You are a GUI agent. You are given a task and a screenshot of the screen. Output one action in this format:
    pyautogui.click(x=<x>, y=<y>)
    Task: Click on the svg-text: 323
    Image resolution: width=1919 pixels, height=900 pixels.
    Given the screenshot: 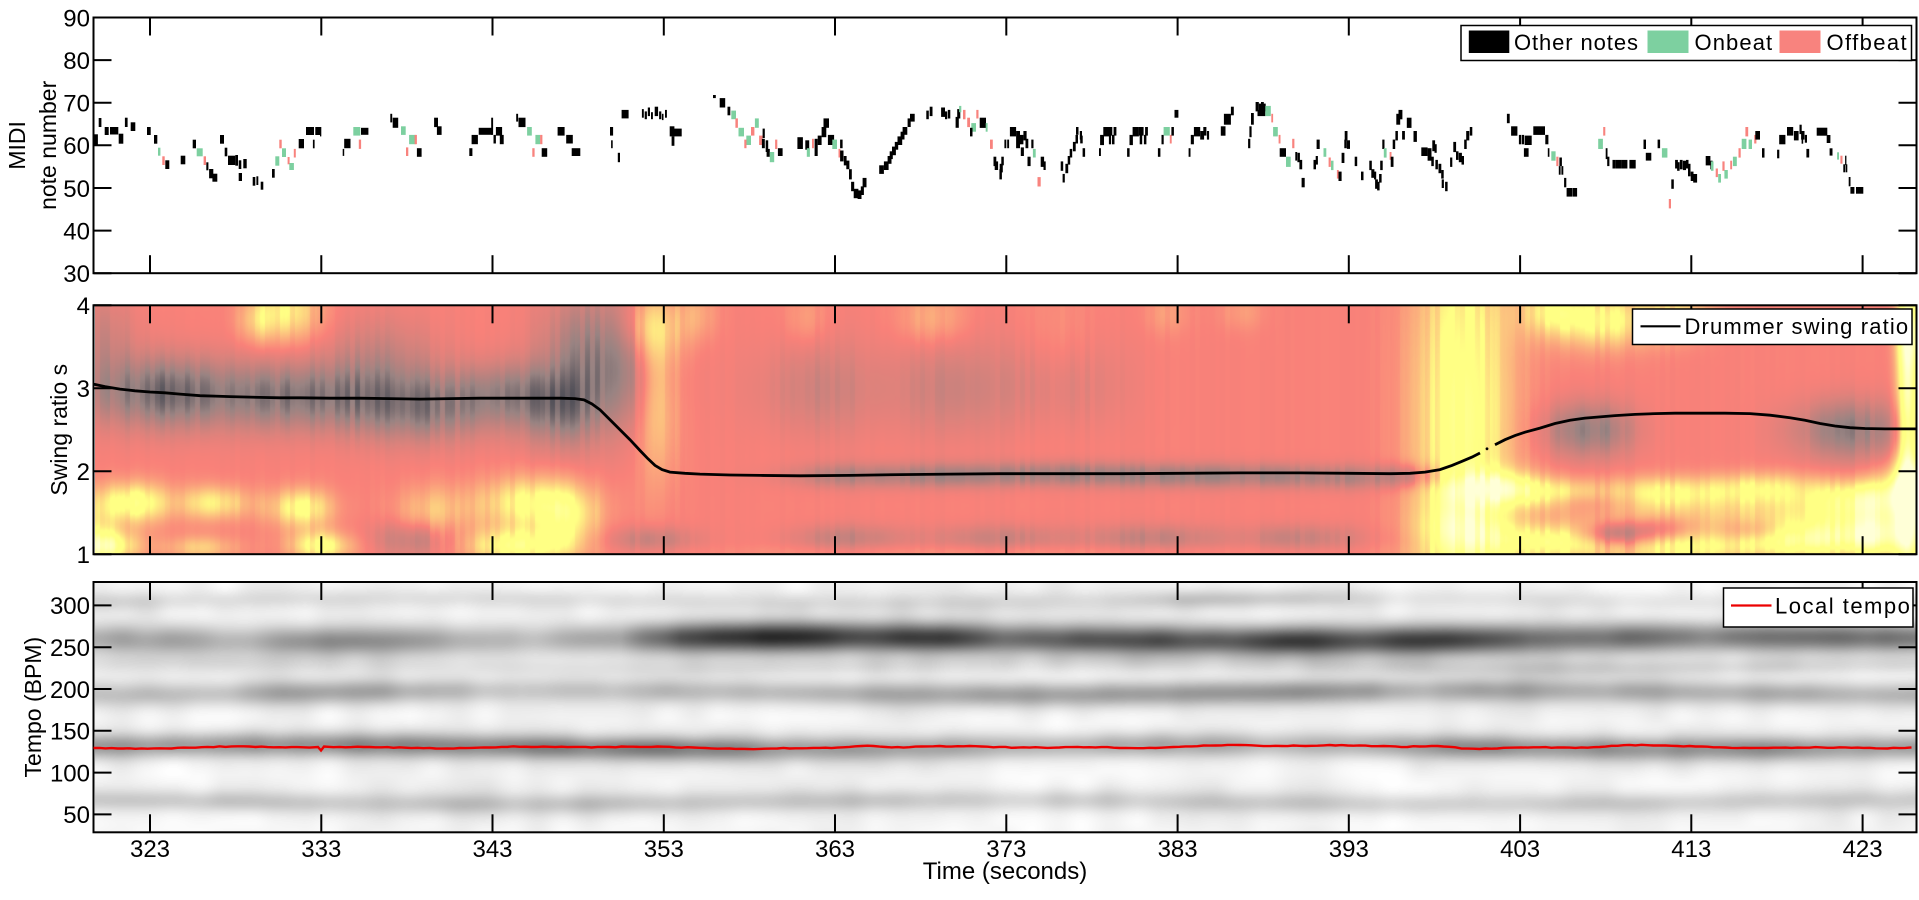 What is the action you would take?
    pyautogui.click(x=150, y=849)
    